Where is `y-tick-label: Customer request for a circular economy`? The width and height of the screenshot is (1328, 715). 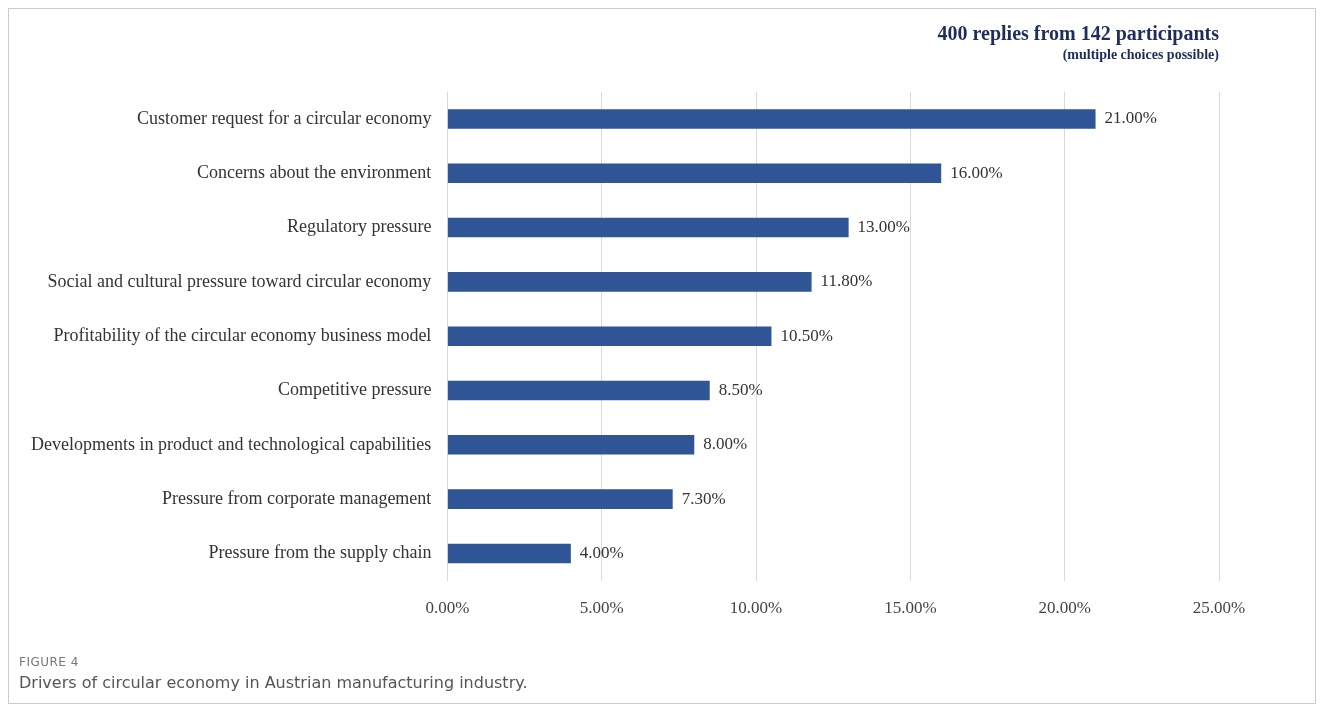
y-tick-label: Customer request for a circular economy is located at coordinates (284, 117).